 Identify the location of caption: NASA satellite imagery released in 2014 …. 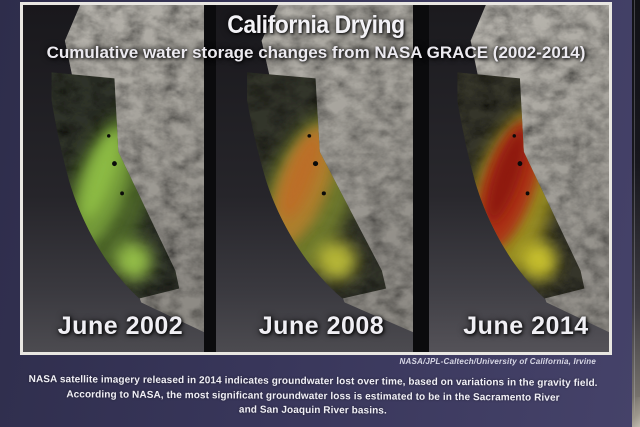
(313, 397).